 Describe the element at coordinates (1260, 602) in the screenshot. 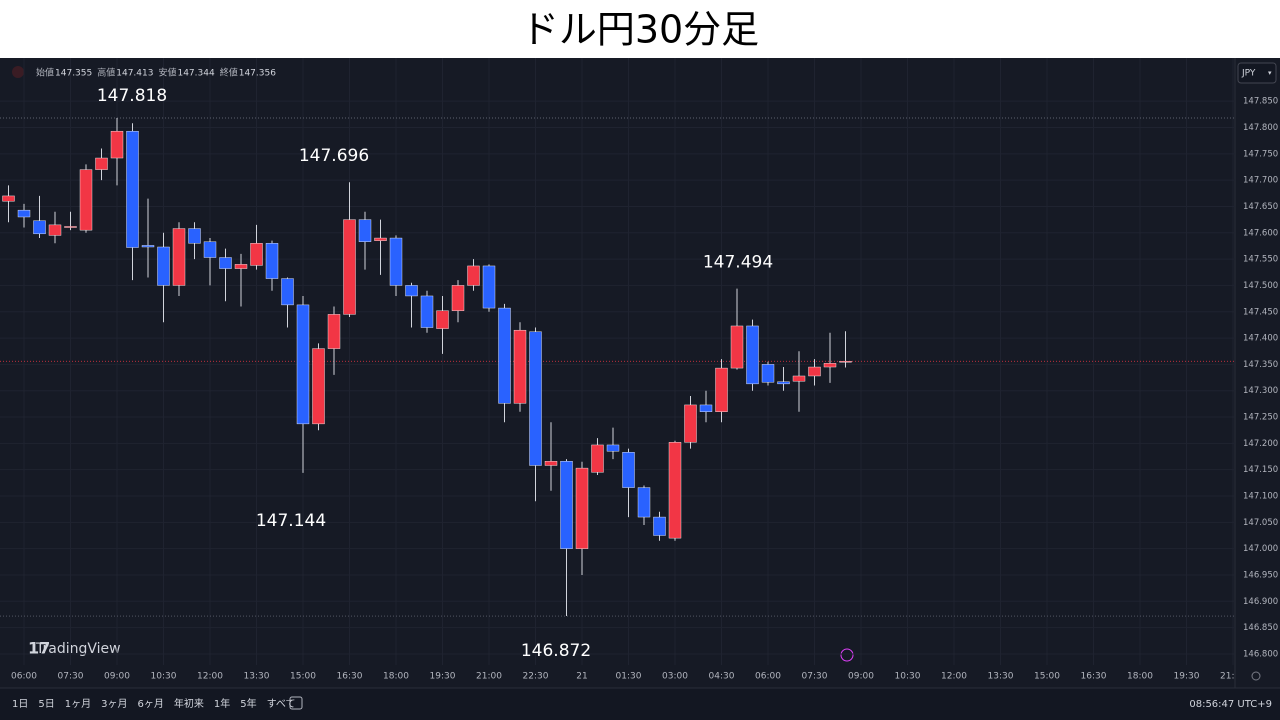

I see `y-tick-label: 146.900` at that location.